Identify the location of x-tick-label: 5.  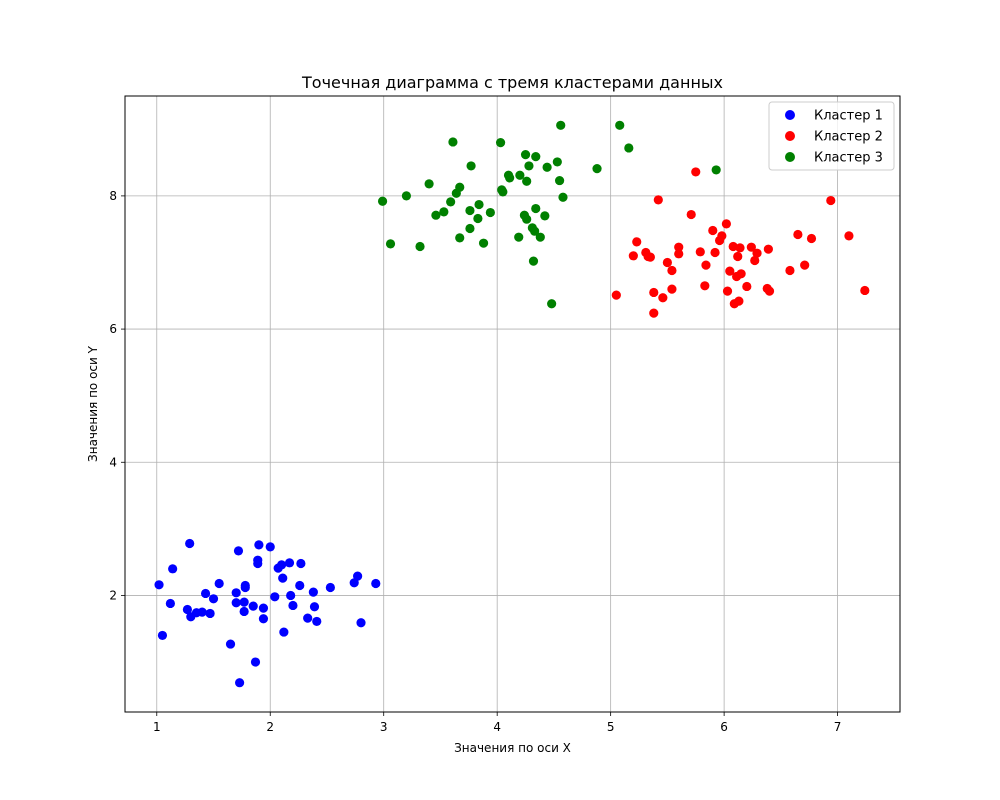
(611, 727).